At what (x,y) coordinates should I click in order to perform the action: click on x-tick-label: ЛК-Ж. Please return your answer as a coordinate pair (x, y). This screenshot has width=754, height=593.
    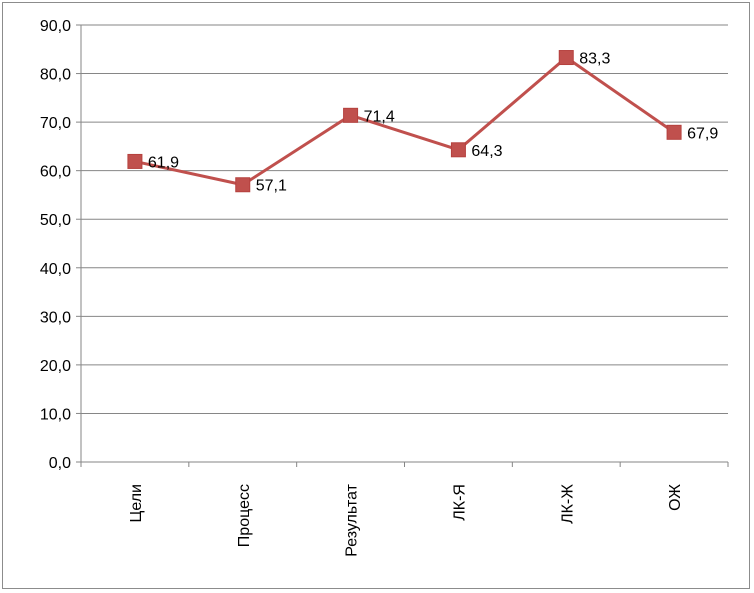
    Looking at the image, I should click on (567, 504).